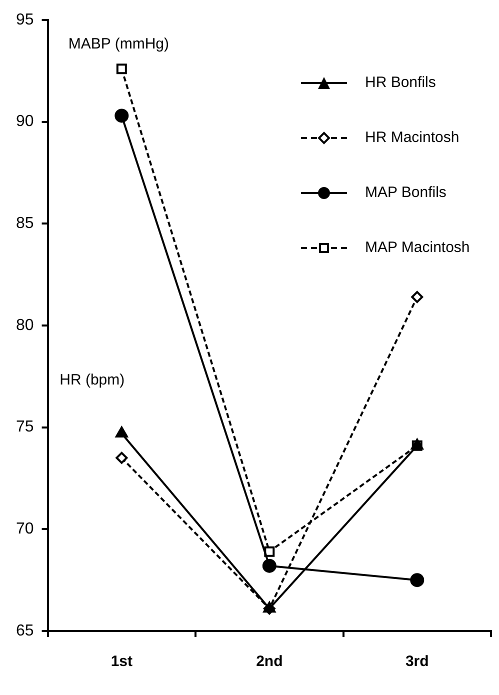 The image size is (499, 695). I want to click on y-tick-label: 85, so click(25, 223).